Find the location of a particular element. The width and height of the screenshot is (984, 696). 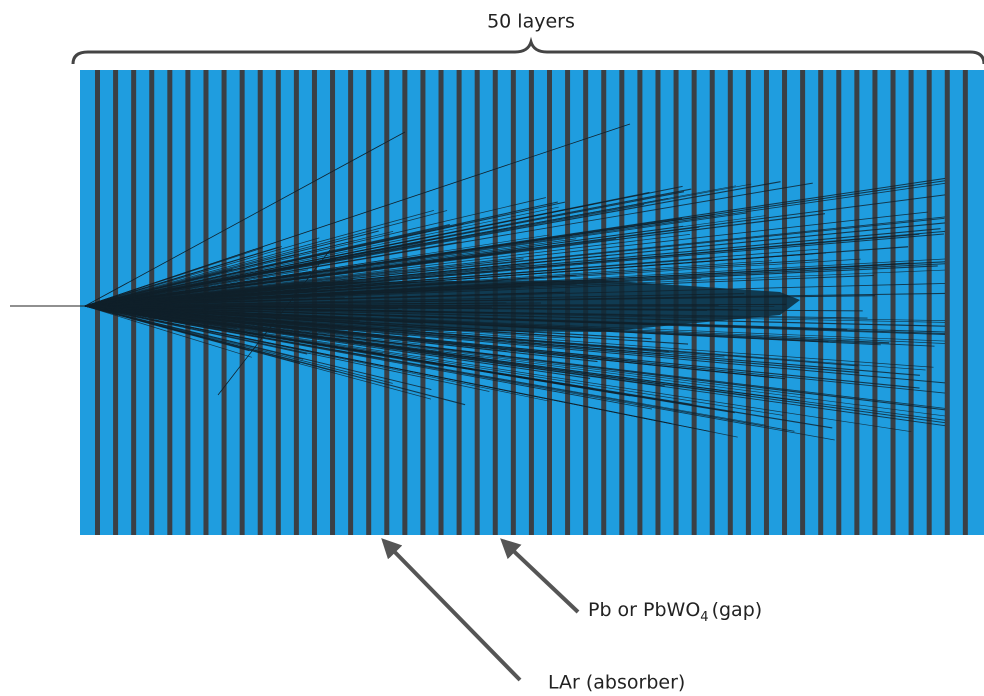

brace is located at coordinates (527, 50).